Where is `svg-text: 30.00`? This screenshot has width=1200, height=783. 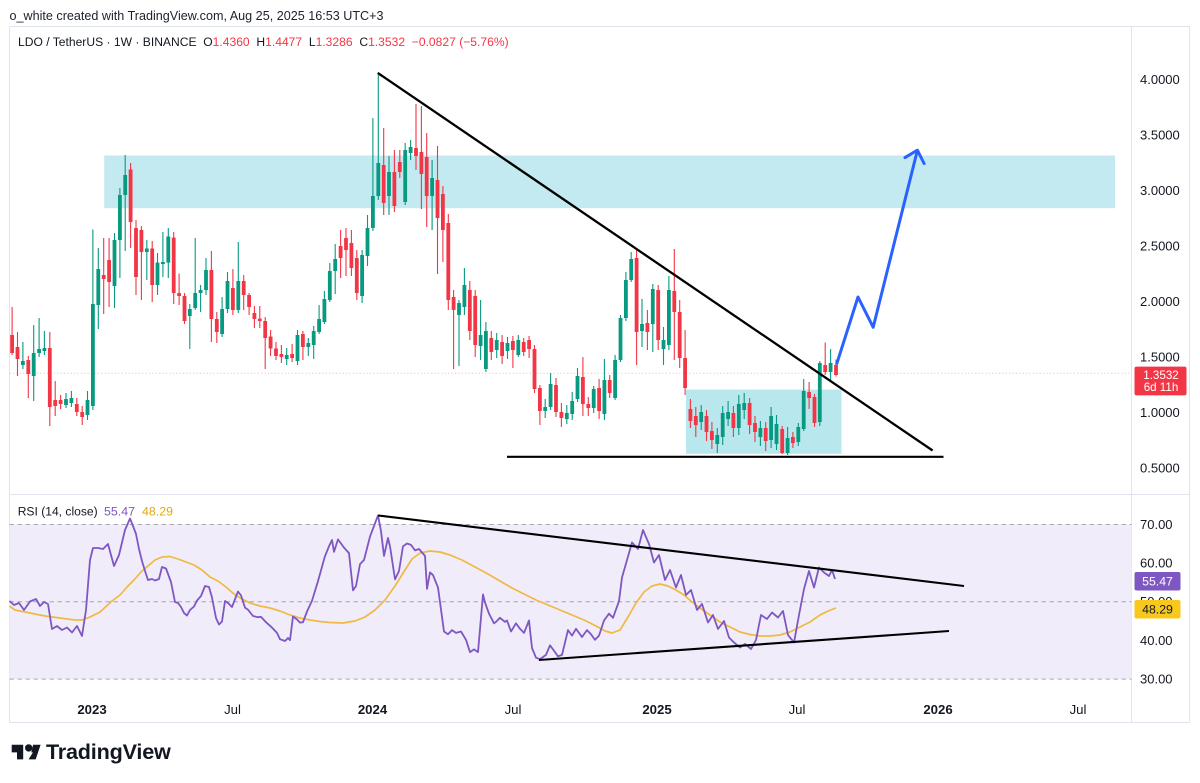 svg-text: 30.00 is located at coordinates (1156, 678).